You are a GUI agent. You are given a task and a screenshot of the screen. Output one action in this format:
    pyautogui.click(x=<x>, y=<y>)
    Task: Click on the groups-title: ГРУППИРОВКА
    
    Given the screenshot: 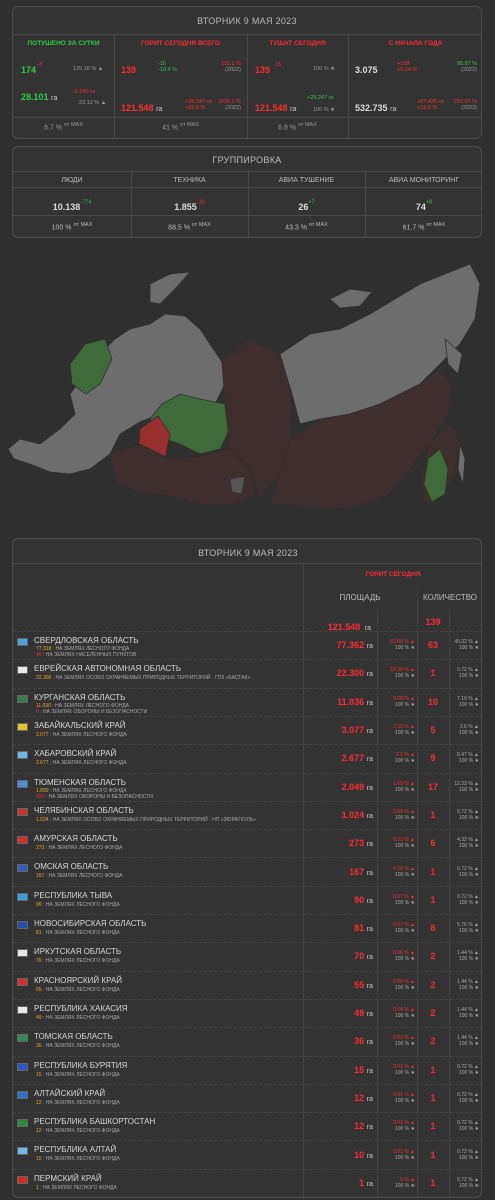 What is the action you would take?
    pyautogui.click(x=247, y=160)
    